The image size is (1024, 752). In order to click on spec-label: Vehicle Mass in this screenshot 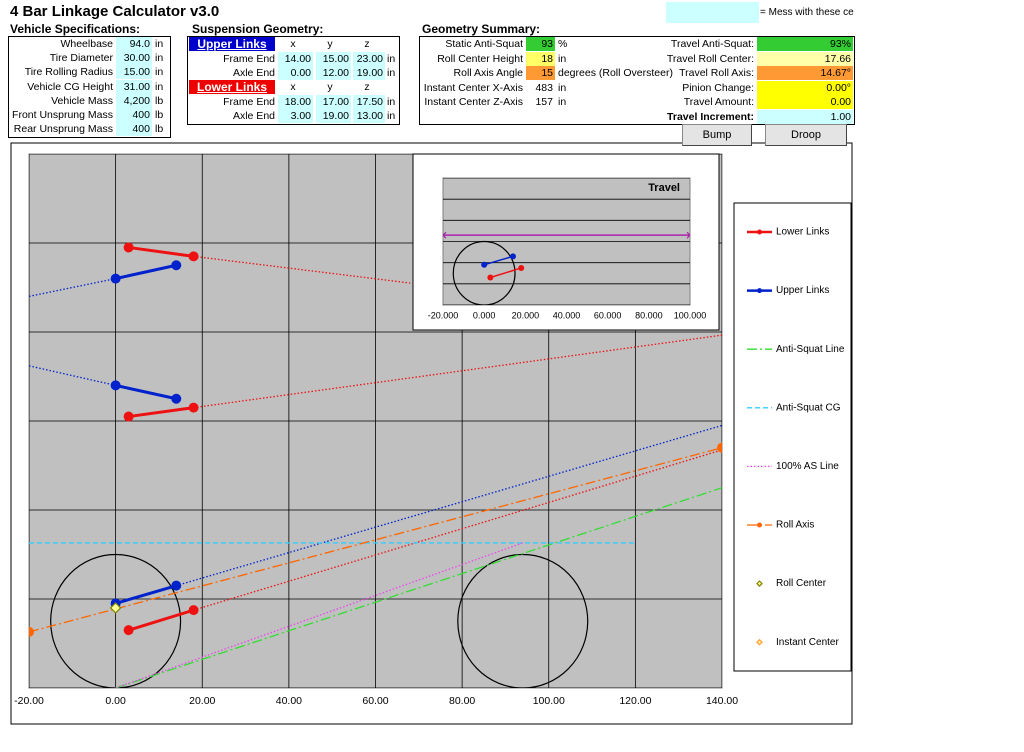, I will do `click(82, 100)`.